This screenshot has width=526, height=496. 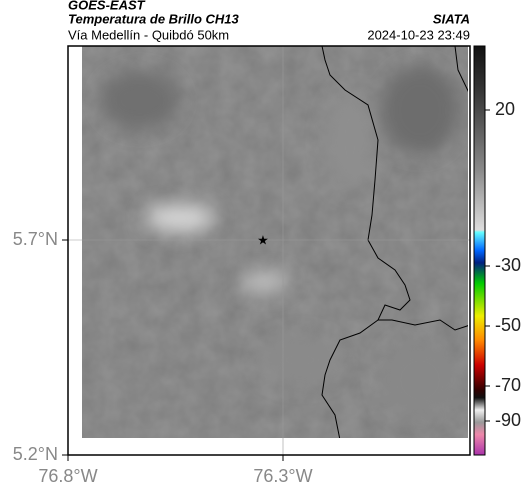 What do you see at coordinates (35, 454) in the screenshot?
I see `lat-tick-label: 5.2°N` at bounding box center [35, 454].